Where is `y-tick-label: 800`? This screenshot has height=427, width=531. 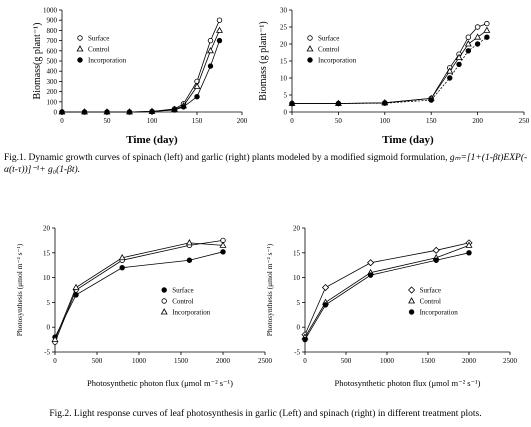 y-tick-label: 800 is located at coordinates (52, 31).